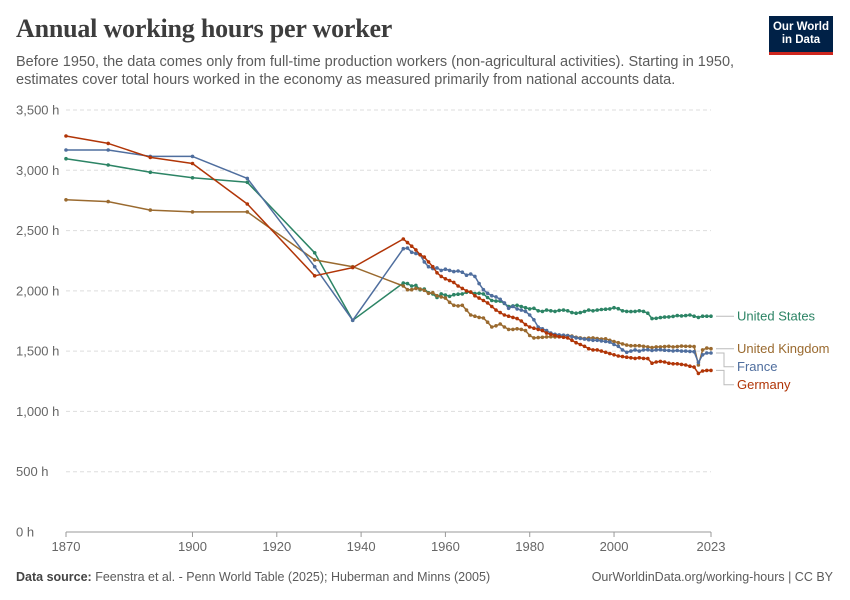 The width and height of the screenshot is (850, 600). What do you see at coordinates (764, 384) in the screenshot?
I see `series-label-germany: Germany` at bounding box center [764, 384].